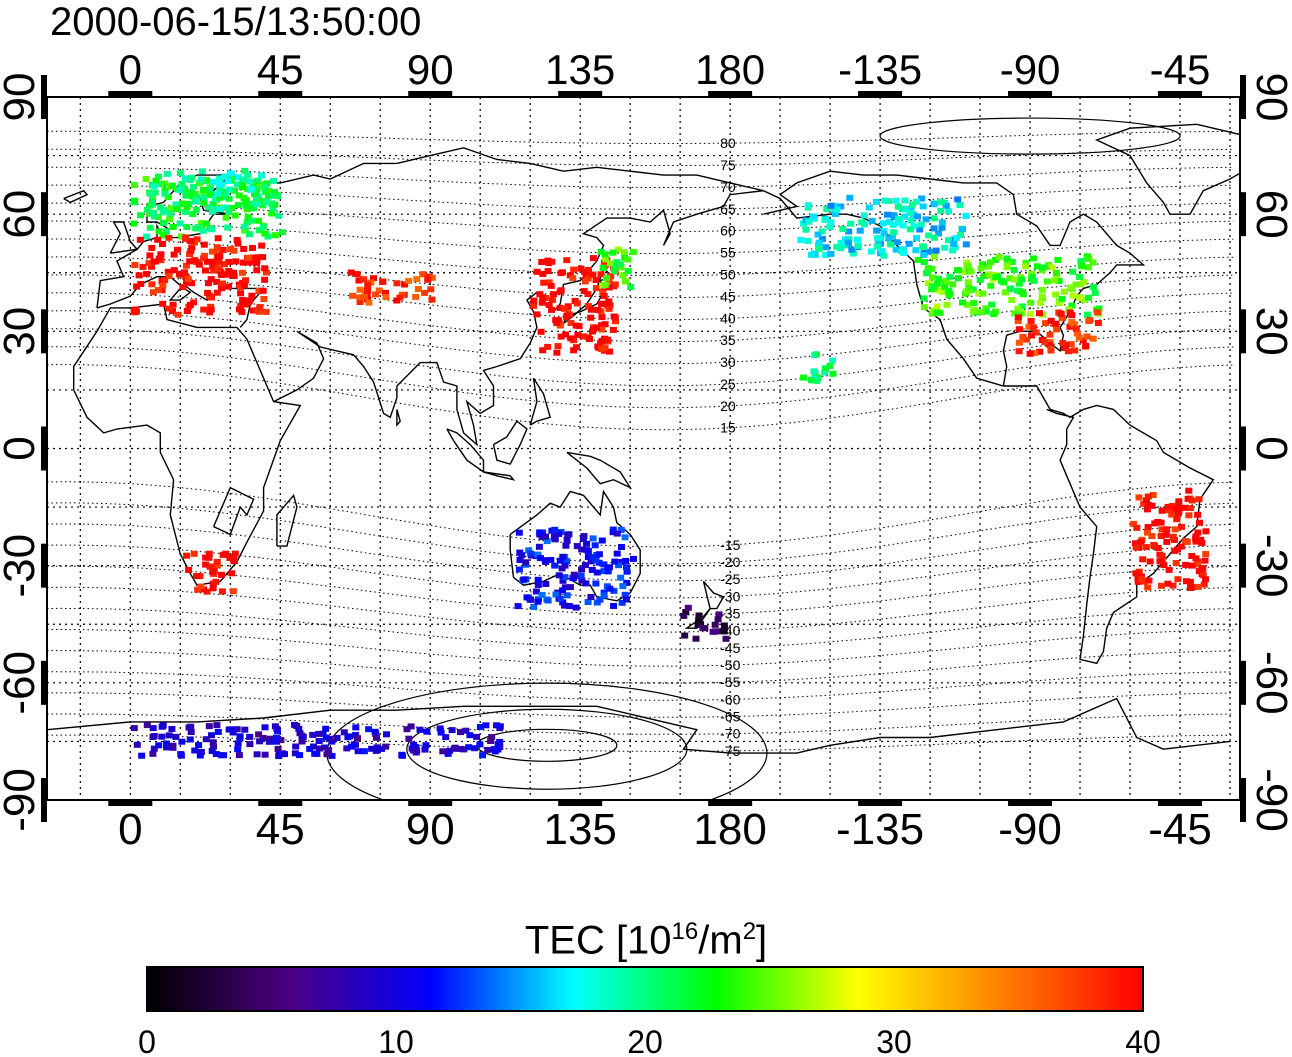 This screenshot has height=1057, width=1292. I want to click on left-lat-label: -30, so click(22, 566).